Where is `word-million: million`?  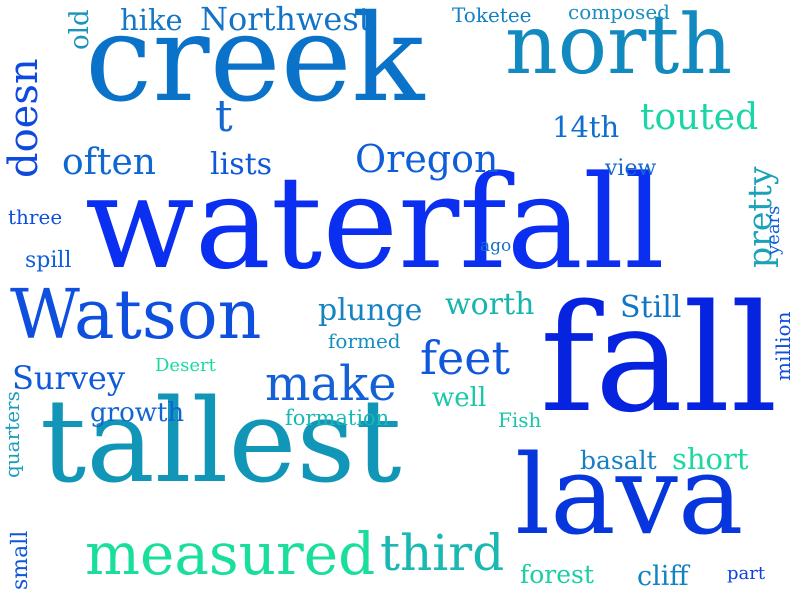
word-million: million is located at coordinates (783, 346).